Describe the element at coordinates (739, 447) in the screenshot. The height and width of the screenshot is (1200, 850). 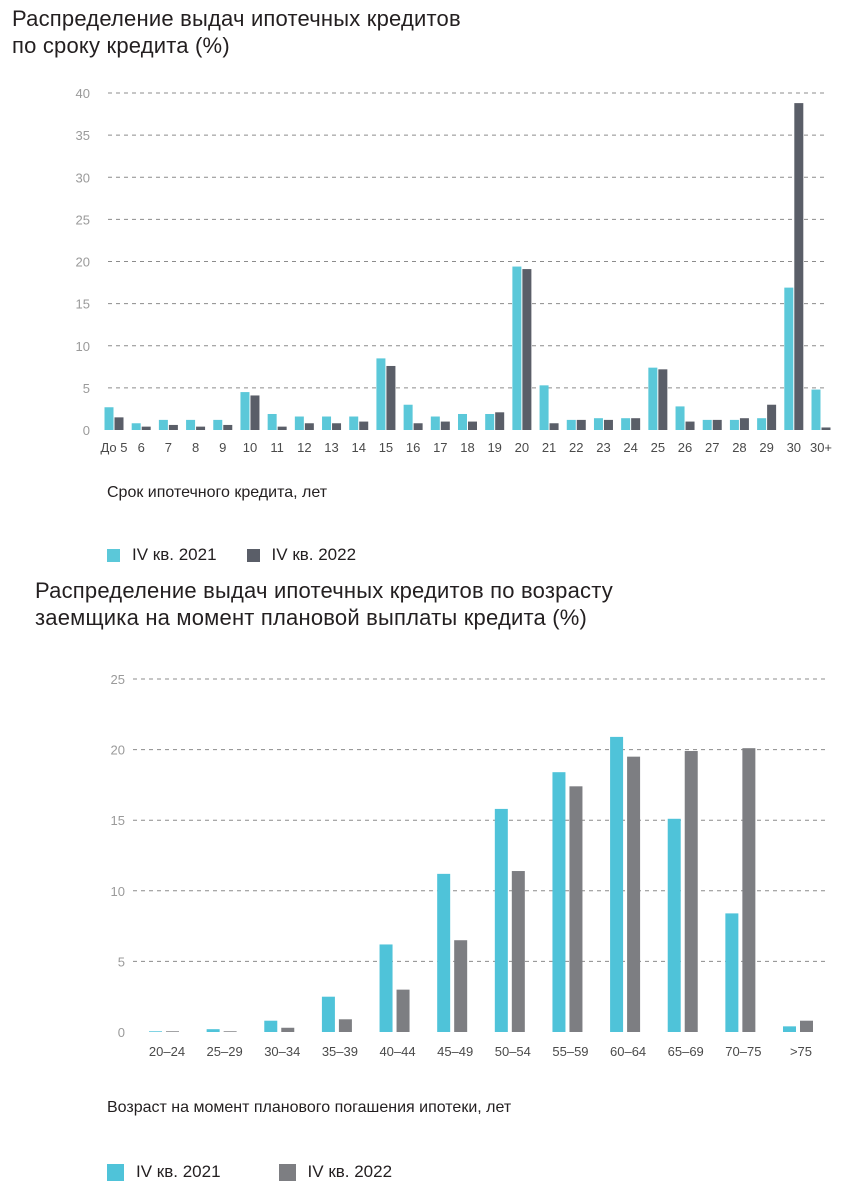
I see `x-tick-label: 28` at that location.